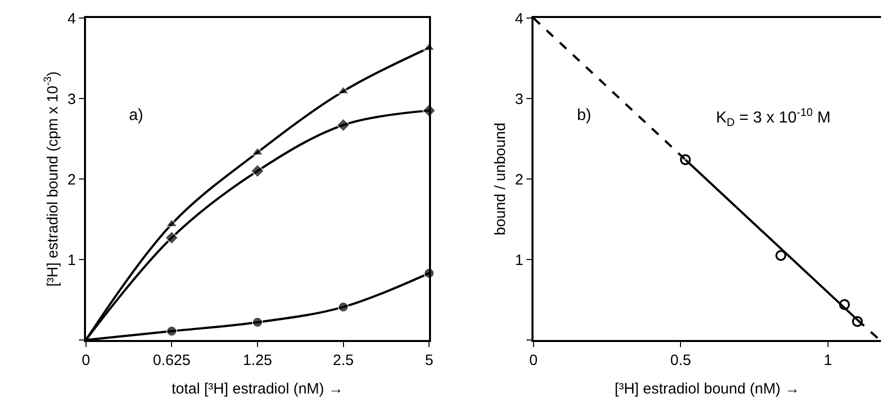  Describe the element at coordinates (500, 179) in the screenshot. I see `y-axis-title: bound / unbound` at that location.